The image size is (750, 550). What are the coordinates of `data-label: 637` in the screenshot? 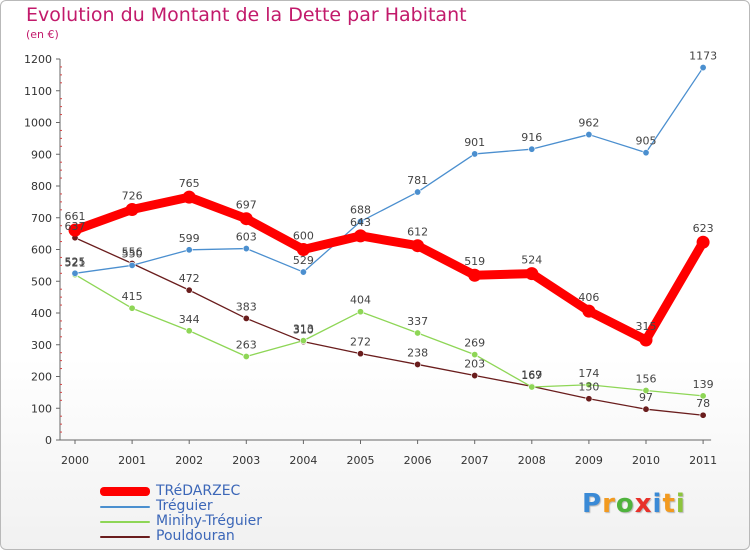 It's located at (75, 226).